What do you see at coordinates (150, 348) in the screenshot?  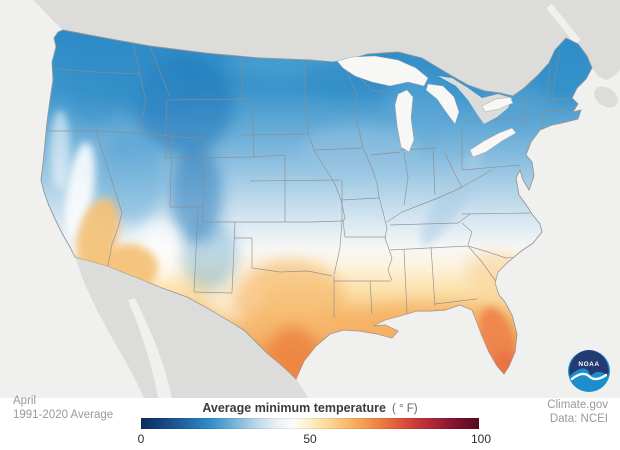 I see `gulf-of-california` at bounding box center [150, 348].